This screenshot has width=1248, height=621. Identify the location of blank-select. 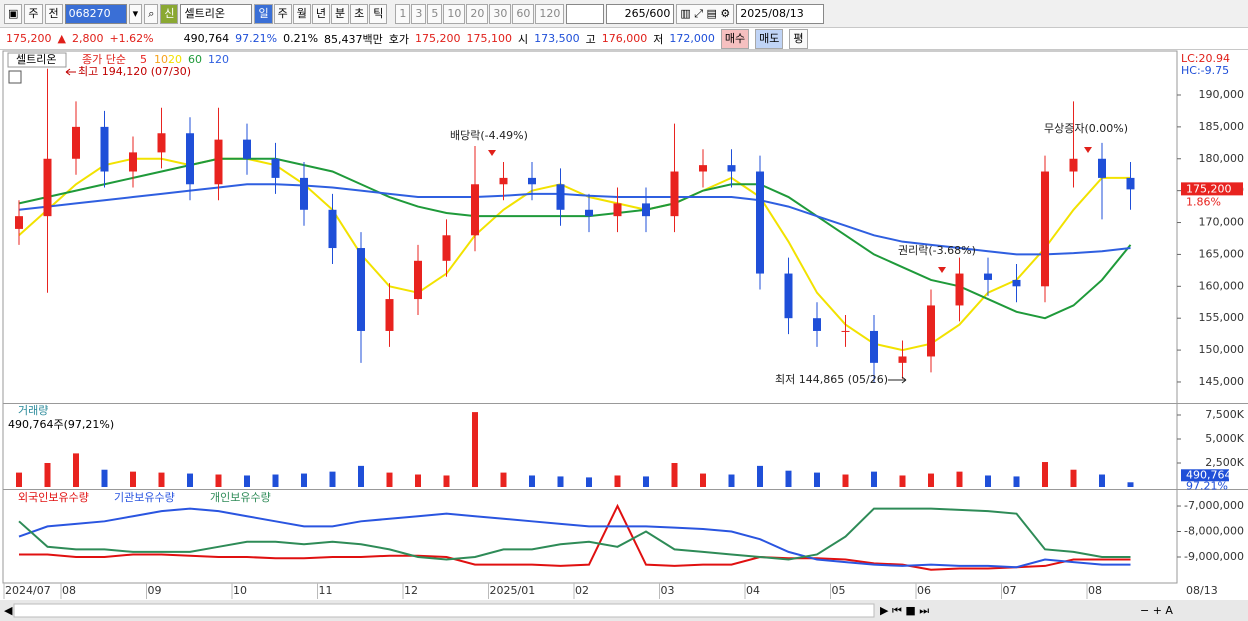
(585, 13).